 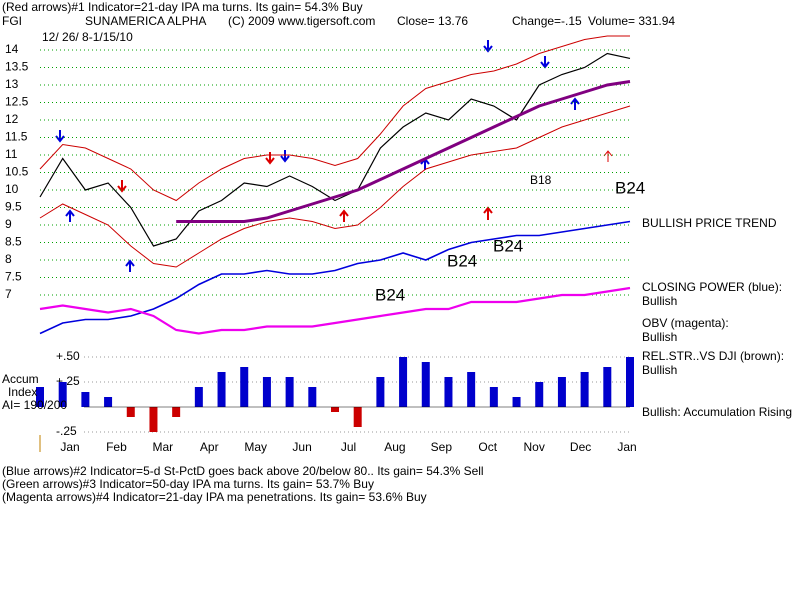 What do you see at coordinates (209, 447) in the screenshot?
I see `x-tick-label: Apr` at bounding box center [209, 447].